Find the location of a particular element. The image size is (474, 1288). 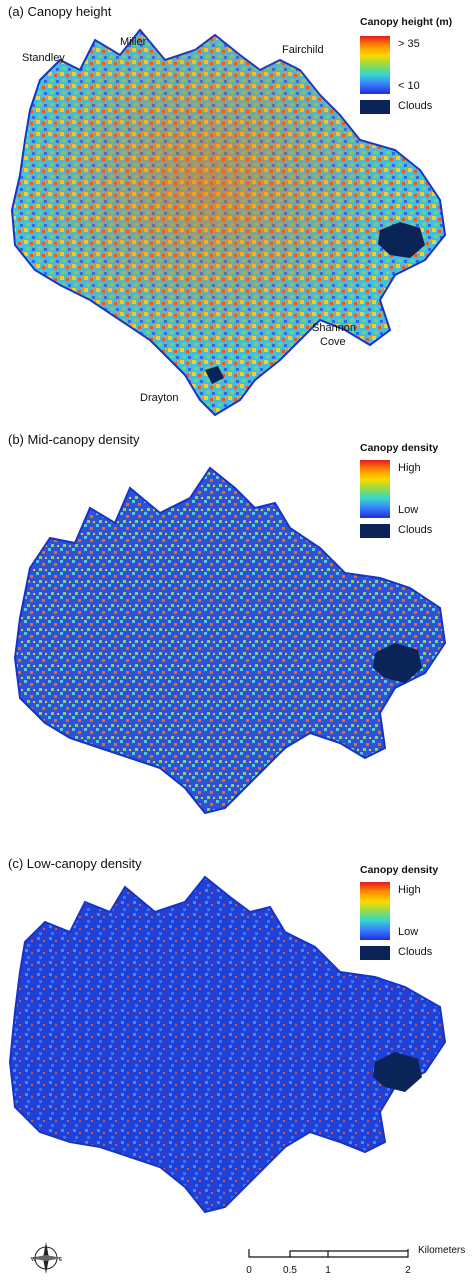

scale-tick-0: 0 is located at coordinates (249, 1270).